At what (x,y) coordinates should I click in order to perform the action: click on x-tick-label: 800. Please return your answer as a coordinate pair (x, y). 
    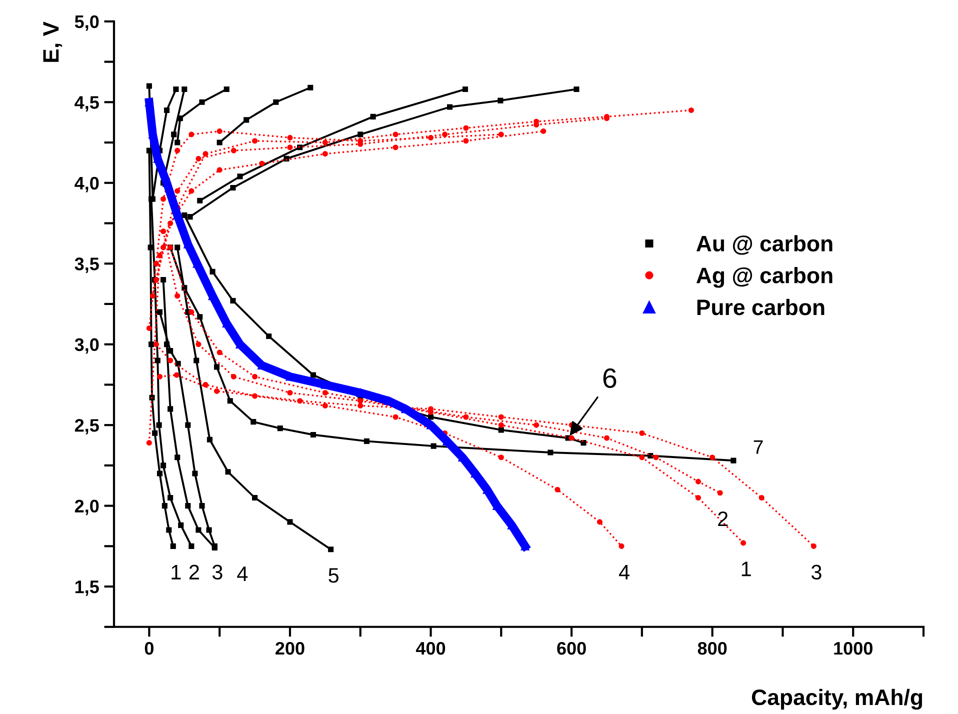
    Looking at the image, I should click on (712, 648).